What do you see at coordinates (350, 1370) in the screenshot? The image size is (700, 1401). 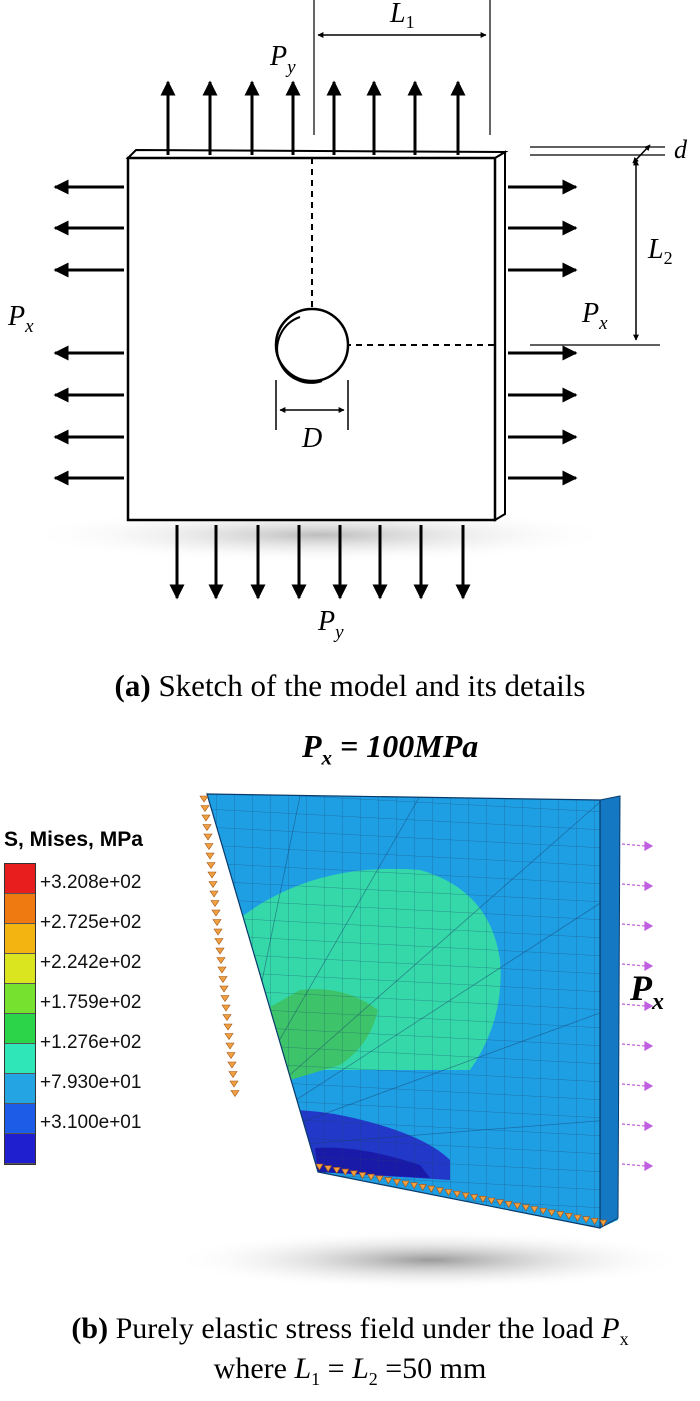 I see `caption-b-line2: where L1 = L2 =50 mm` at bounding box center [350, 1370].